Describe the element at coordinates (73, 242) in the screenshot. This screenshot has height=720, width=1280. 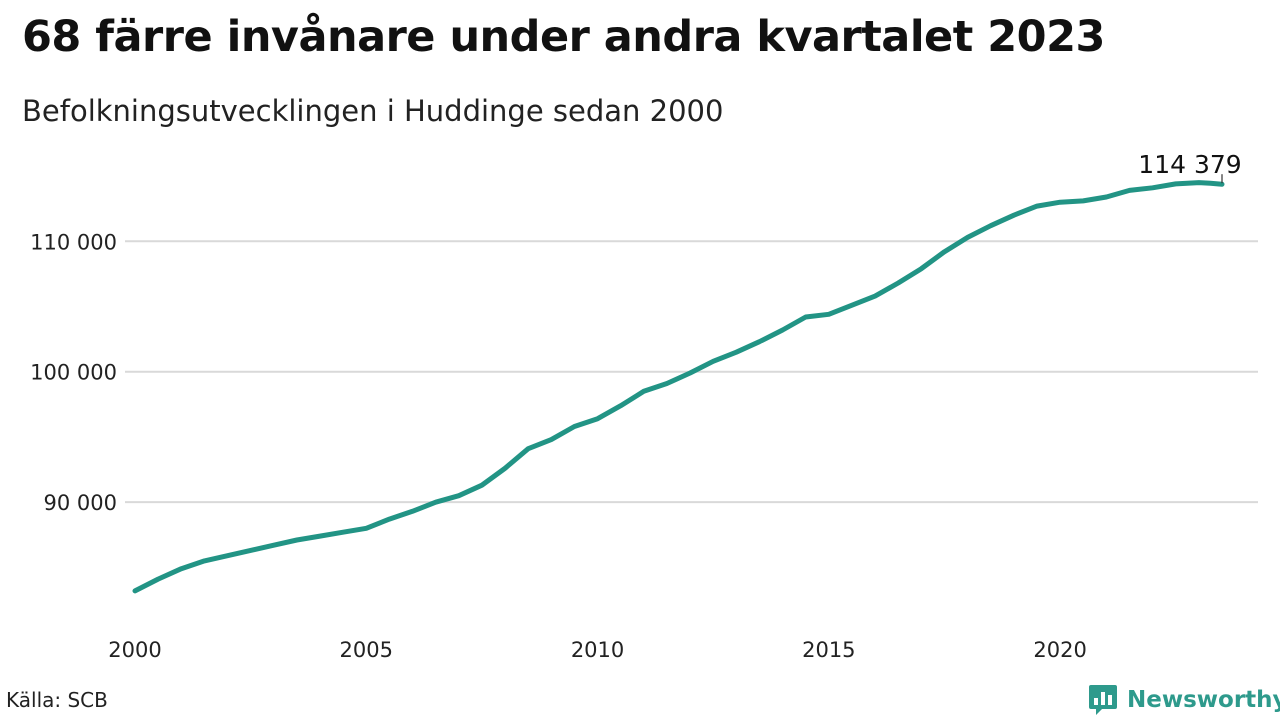
I see `y-tick-label: 110 000` at that location.